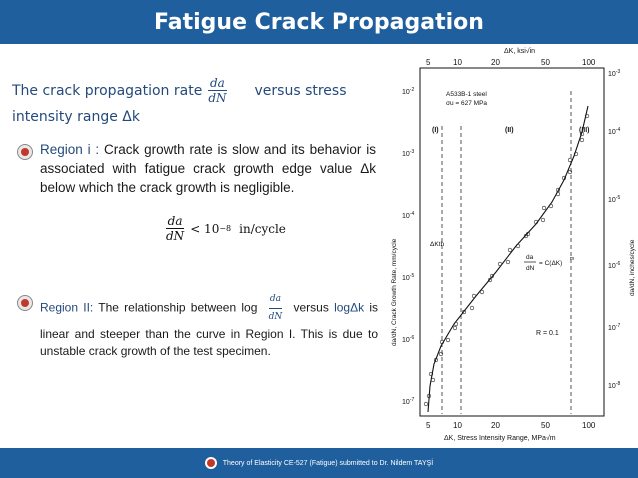 Image resolution: width=638 pixels, height=478 pixels. Describe the element at coordinates (76, 117) in the screenshot. I see `intro-line-2: intensity range Δk` at that location.